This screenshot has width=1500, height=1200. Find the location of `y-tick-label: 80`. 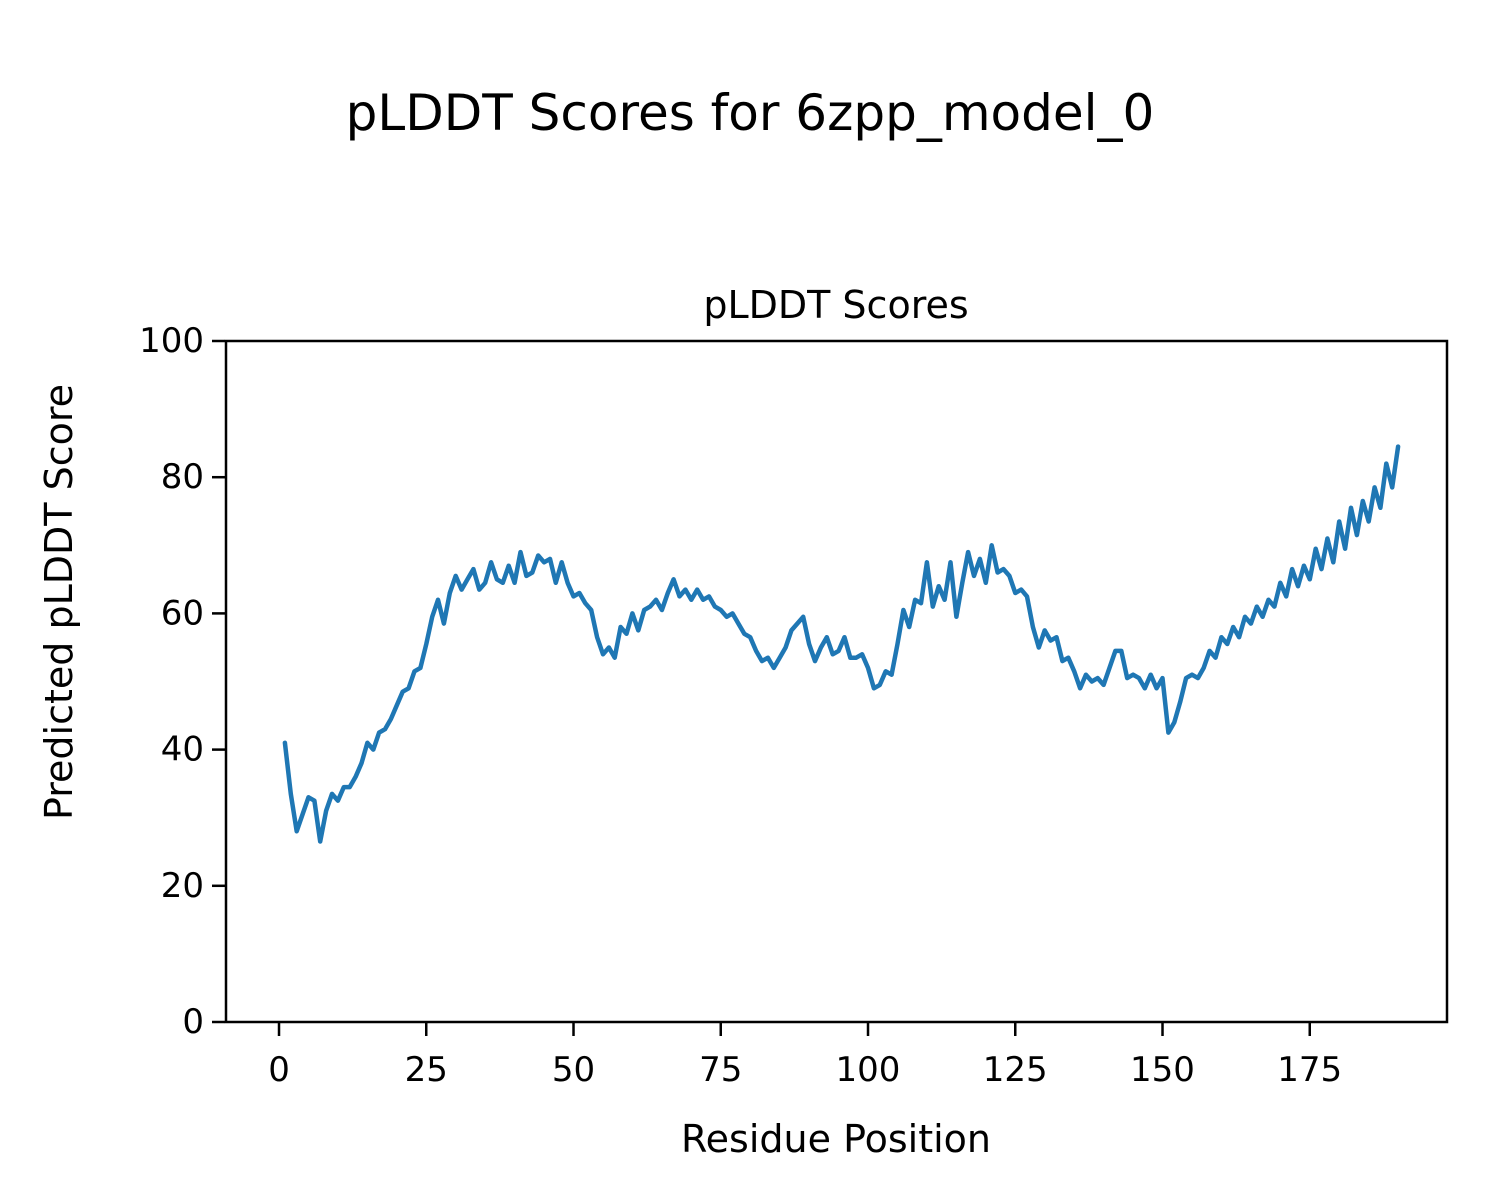

y-tick-label: 80 is located at coordinates (182, 477).